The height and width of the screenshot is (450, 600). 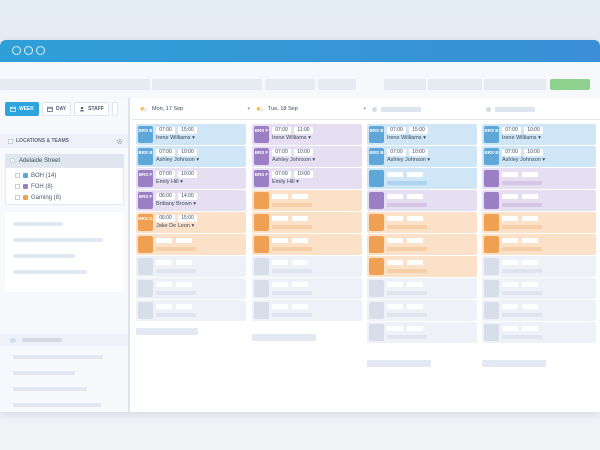 What do you see at coordinates (64, 175) in the screenshot?
I see `team-item: BOH (14)` at bounding box center [64, 175].